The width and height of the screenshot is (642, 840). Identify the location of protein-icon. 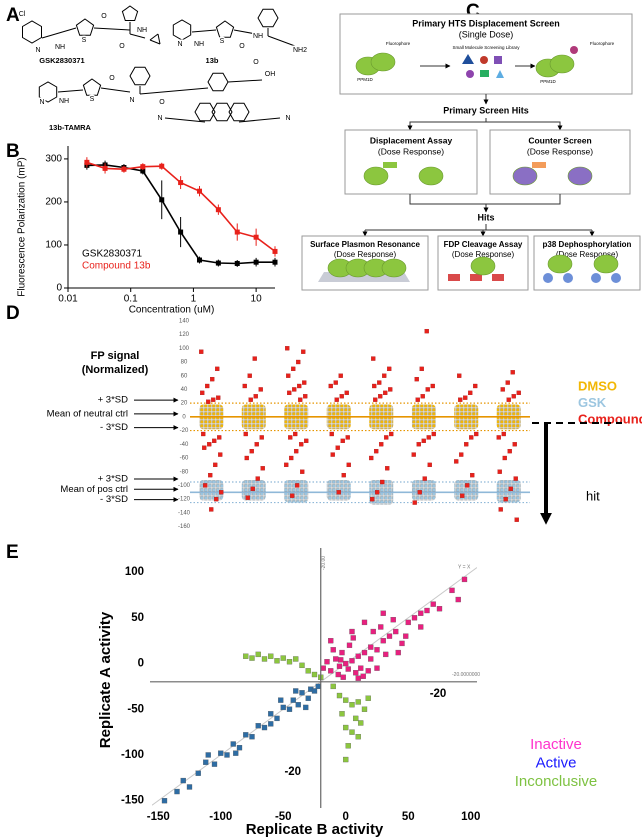
(606, 264).